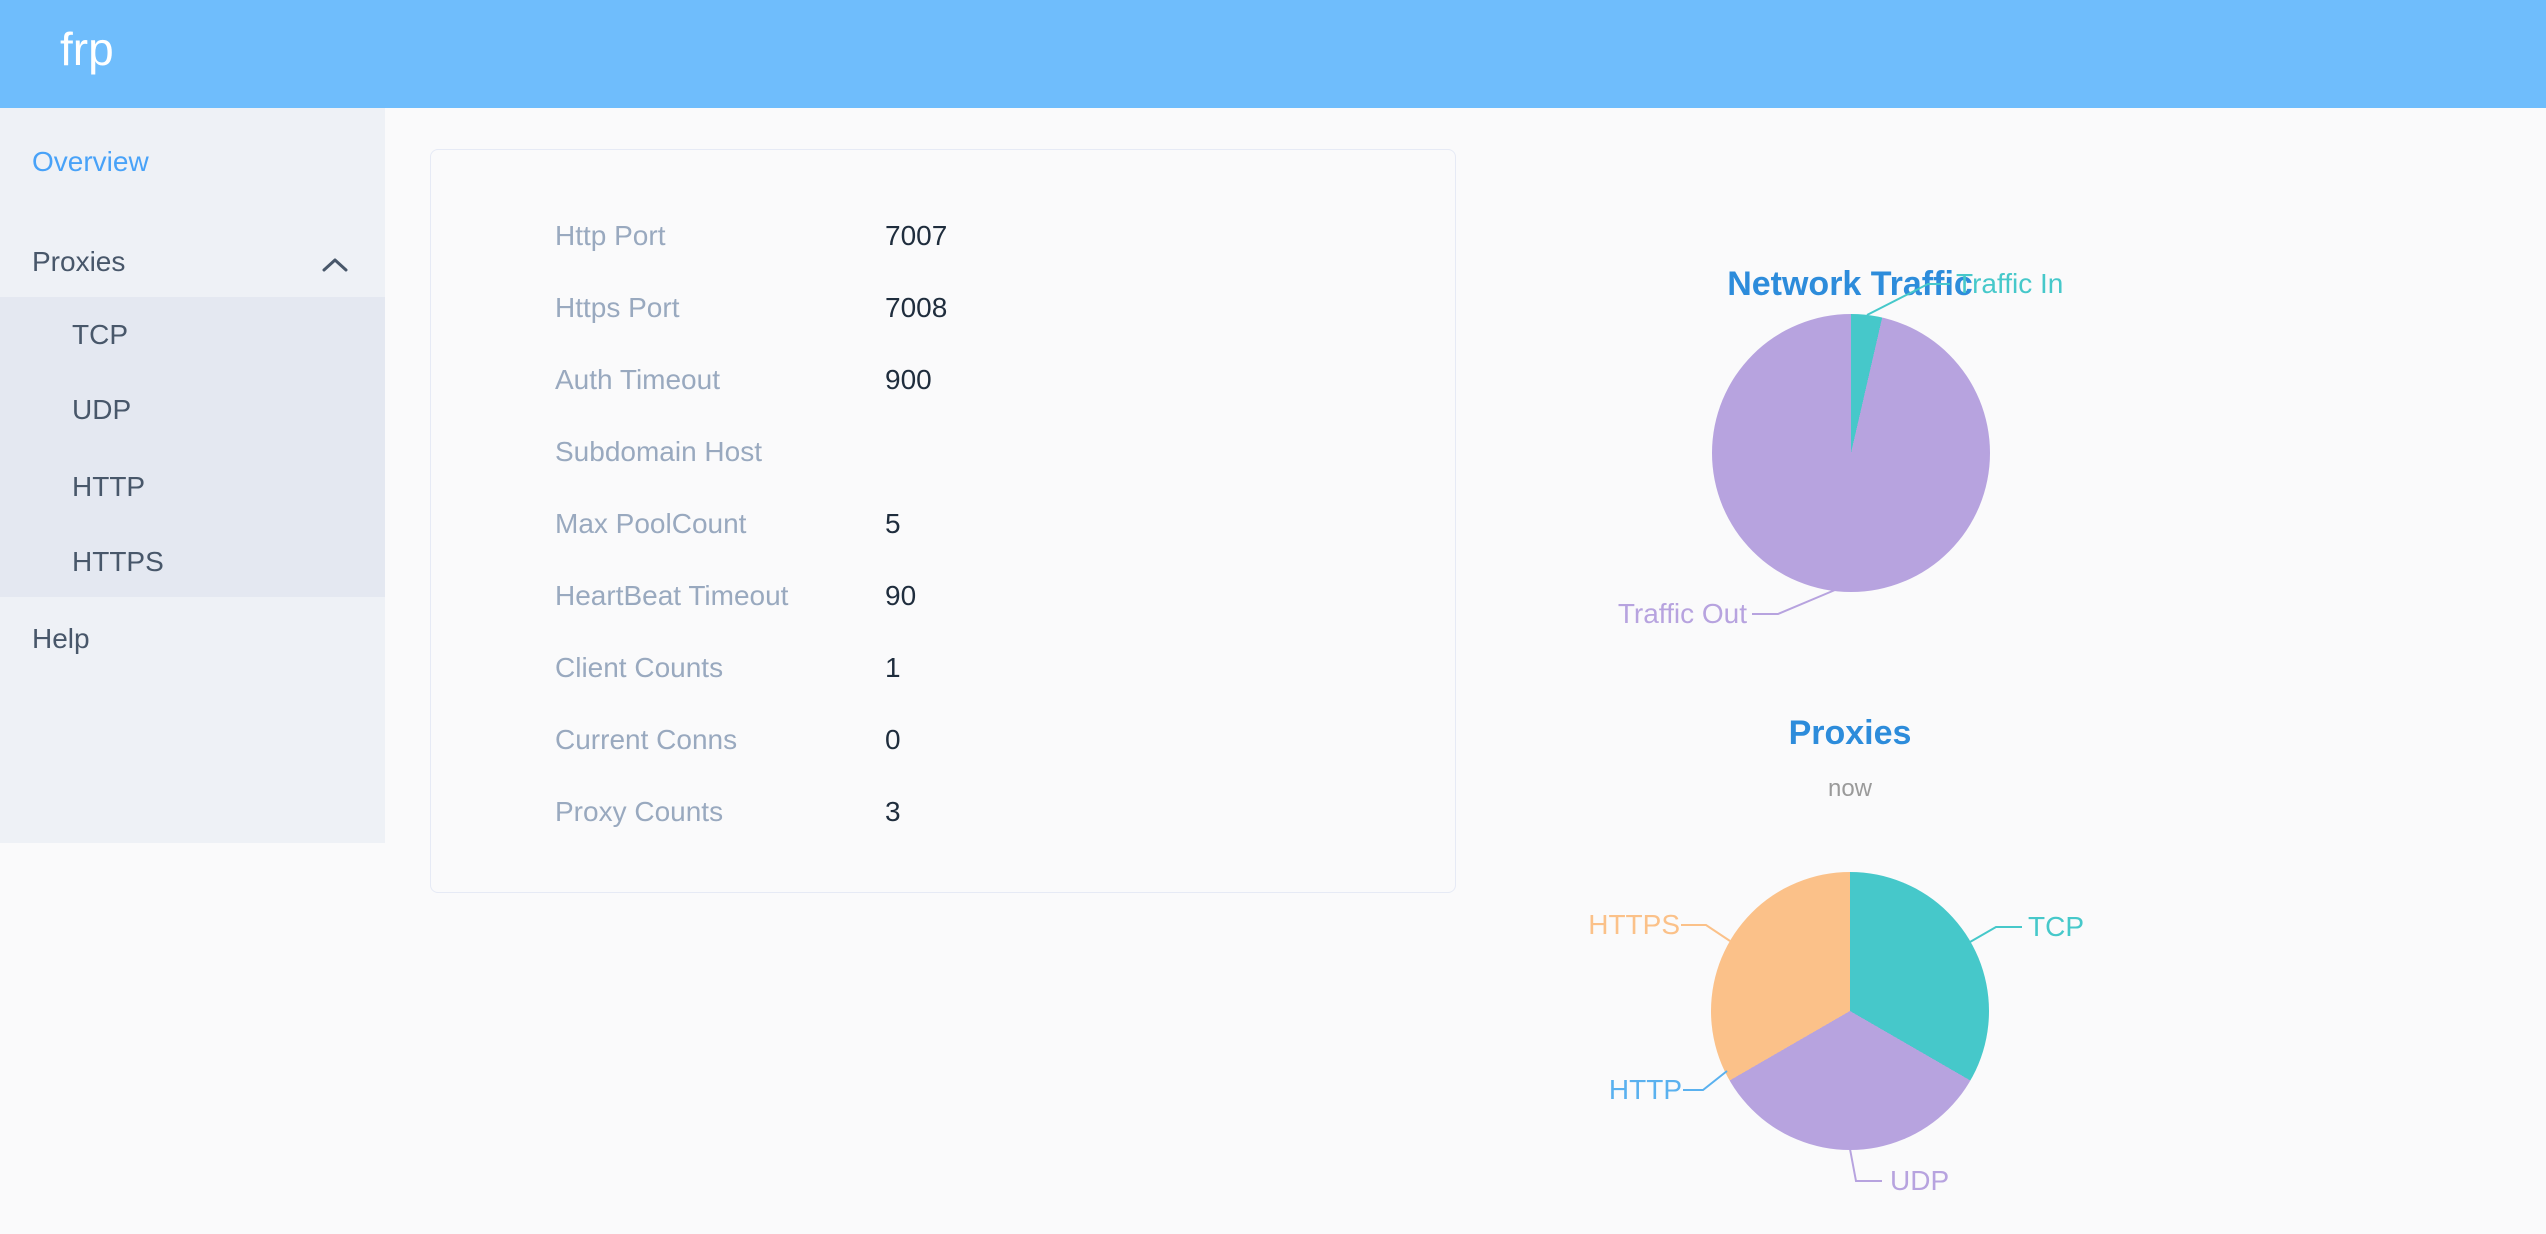 The height and width of the screenshot is (1234, 2546). Describe the element at coordinates (1273, 54) in the screenshot. I see `app-header: frp` at that location.